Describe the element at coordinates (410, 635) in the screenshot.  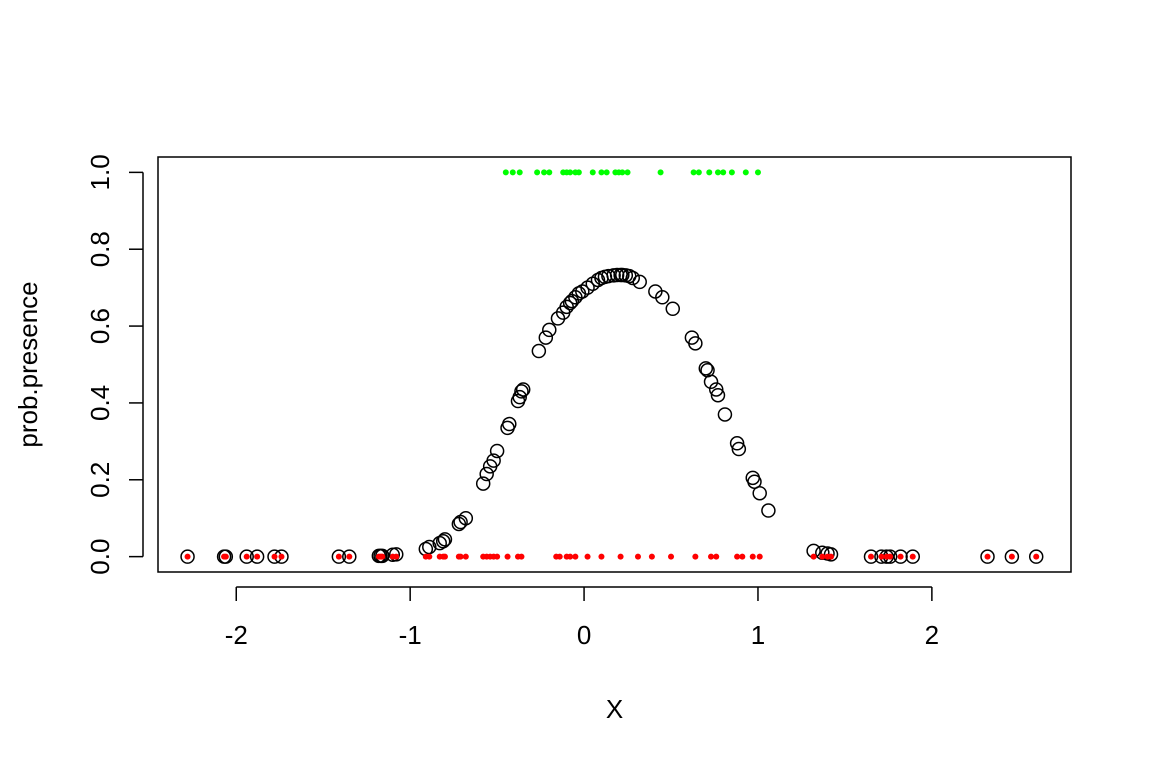
I see `x-tick-label: -1` at that location.